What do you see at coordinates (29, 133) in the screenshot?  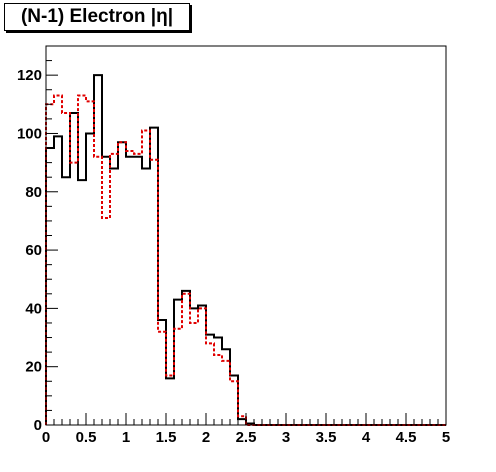 I see `y-tick-label: 100` at bounding box center [29, 133].